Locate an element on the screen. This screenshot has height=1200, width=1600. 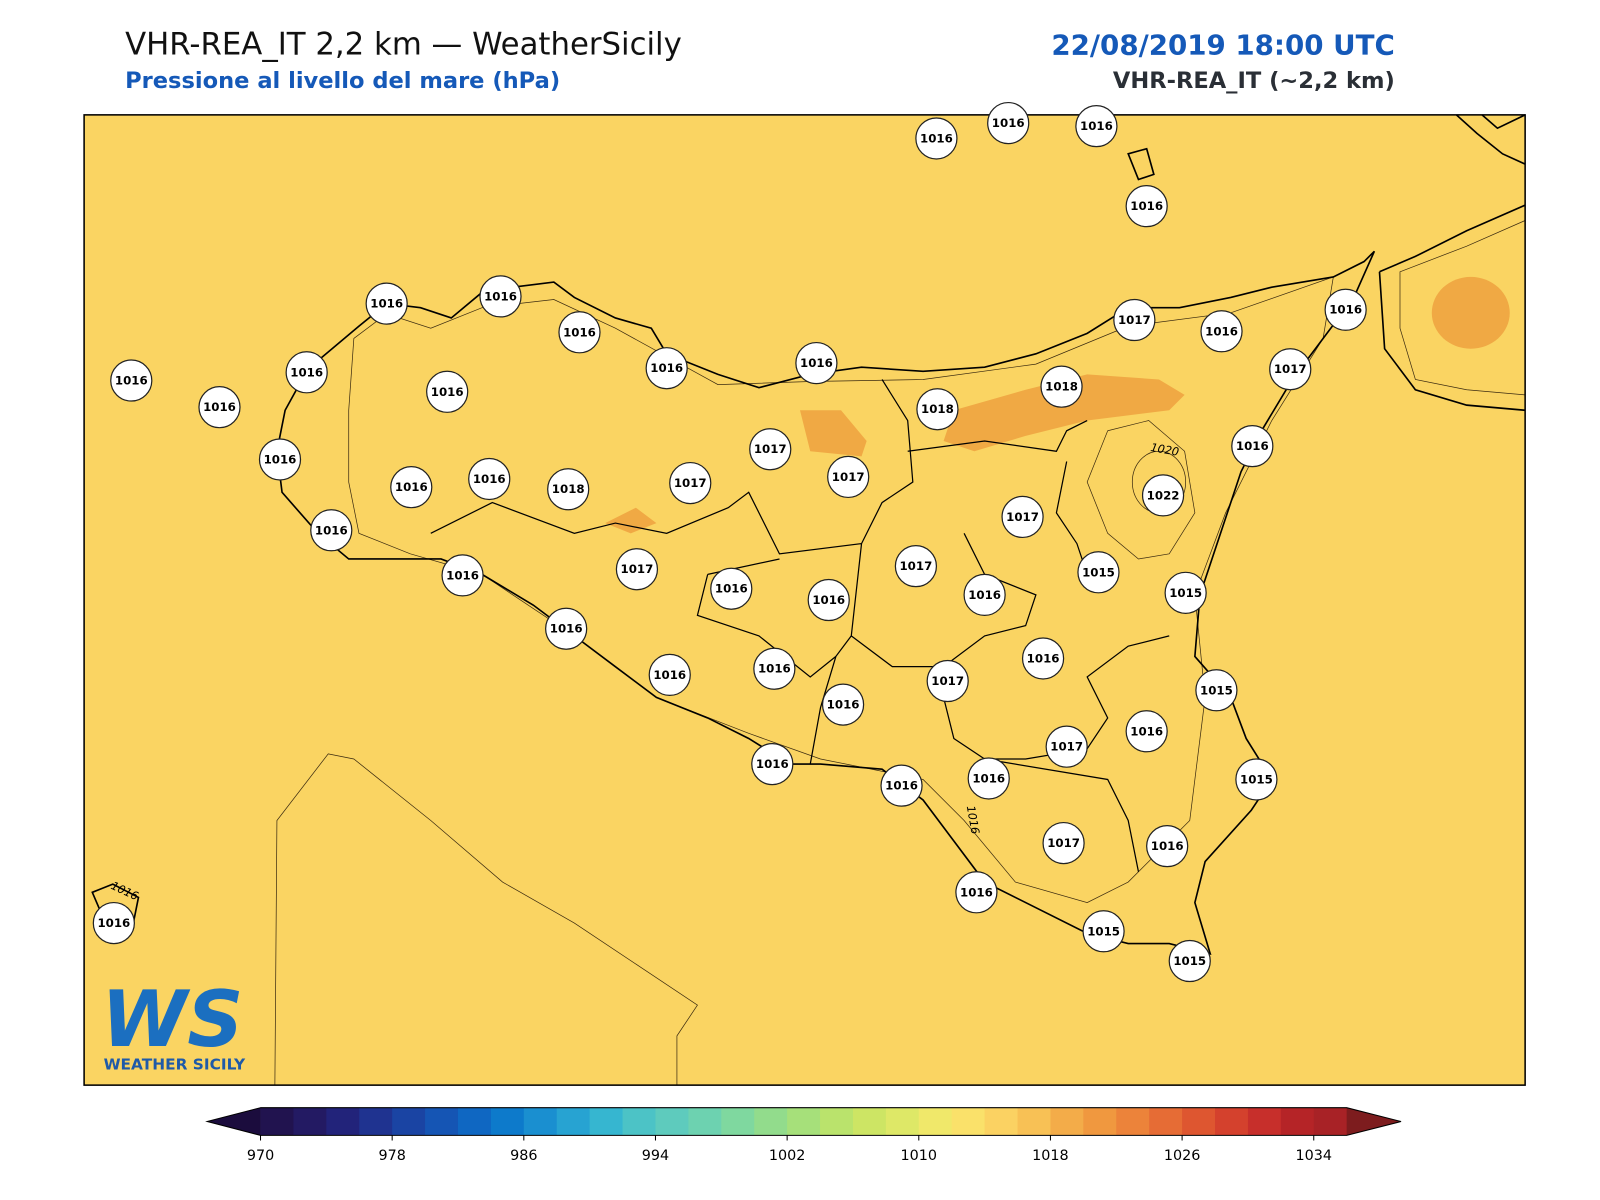
colorbar-tick-label: 1002 is located at coordinates (787, 1156).